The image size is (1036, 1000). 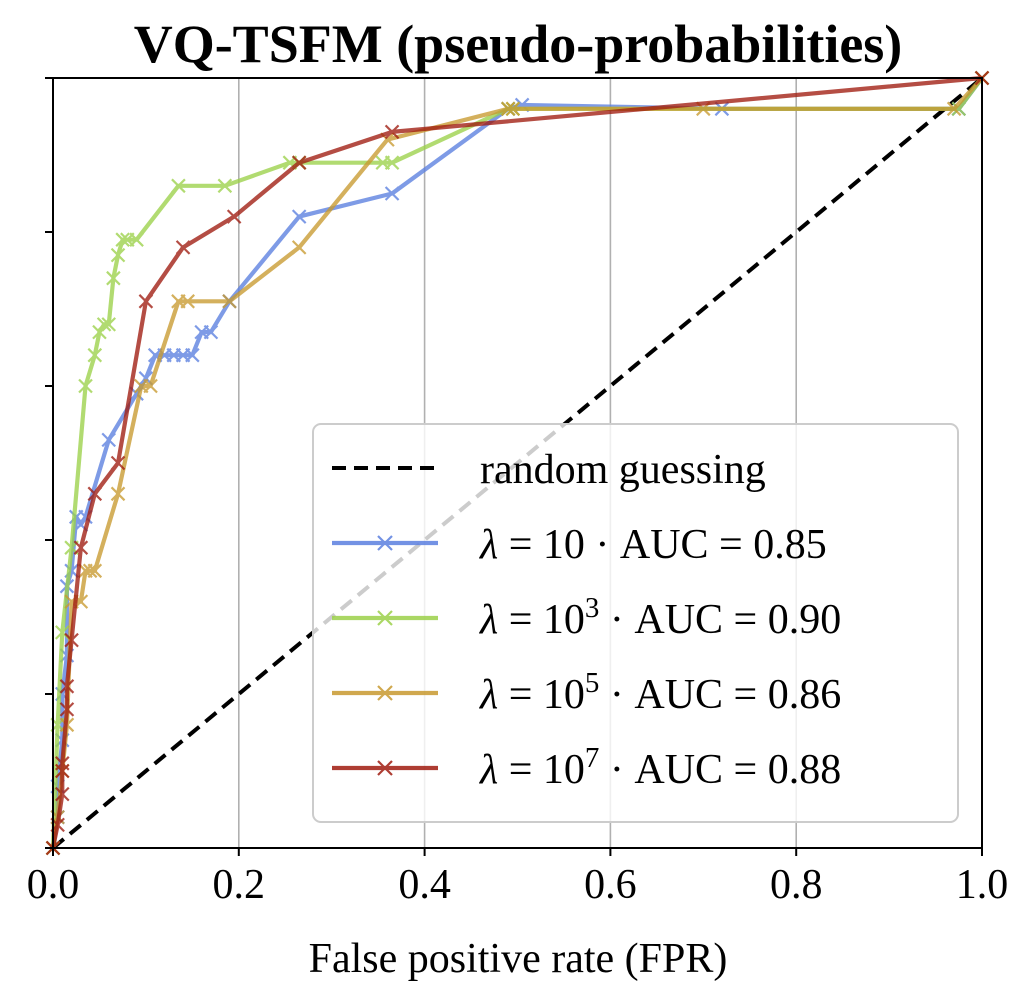 What do you see at coordinates (982, 885) in the screenshot?
I see `x-tick-label: 1.0` at bounding box center [982, 885].